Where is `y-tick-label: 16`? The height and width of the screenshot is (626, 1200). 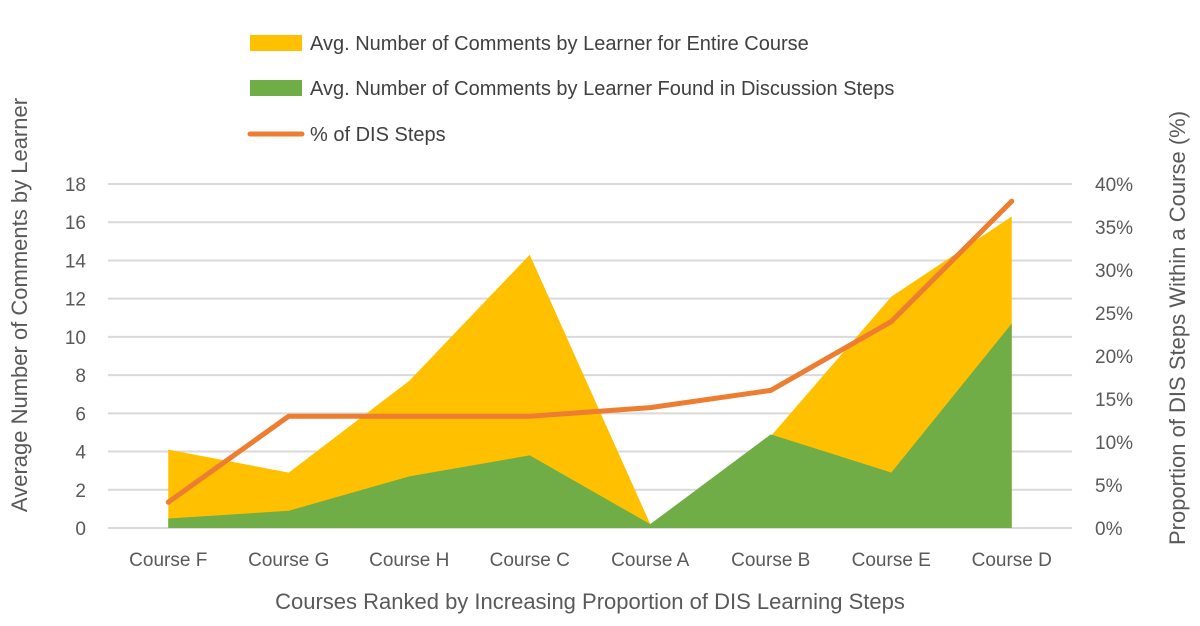 y-tick-label: 16 is located at coordinates (75, 223).